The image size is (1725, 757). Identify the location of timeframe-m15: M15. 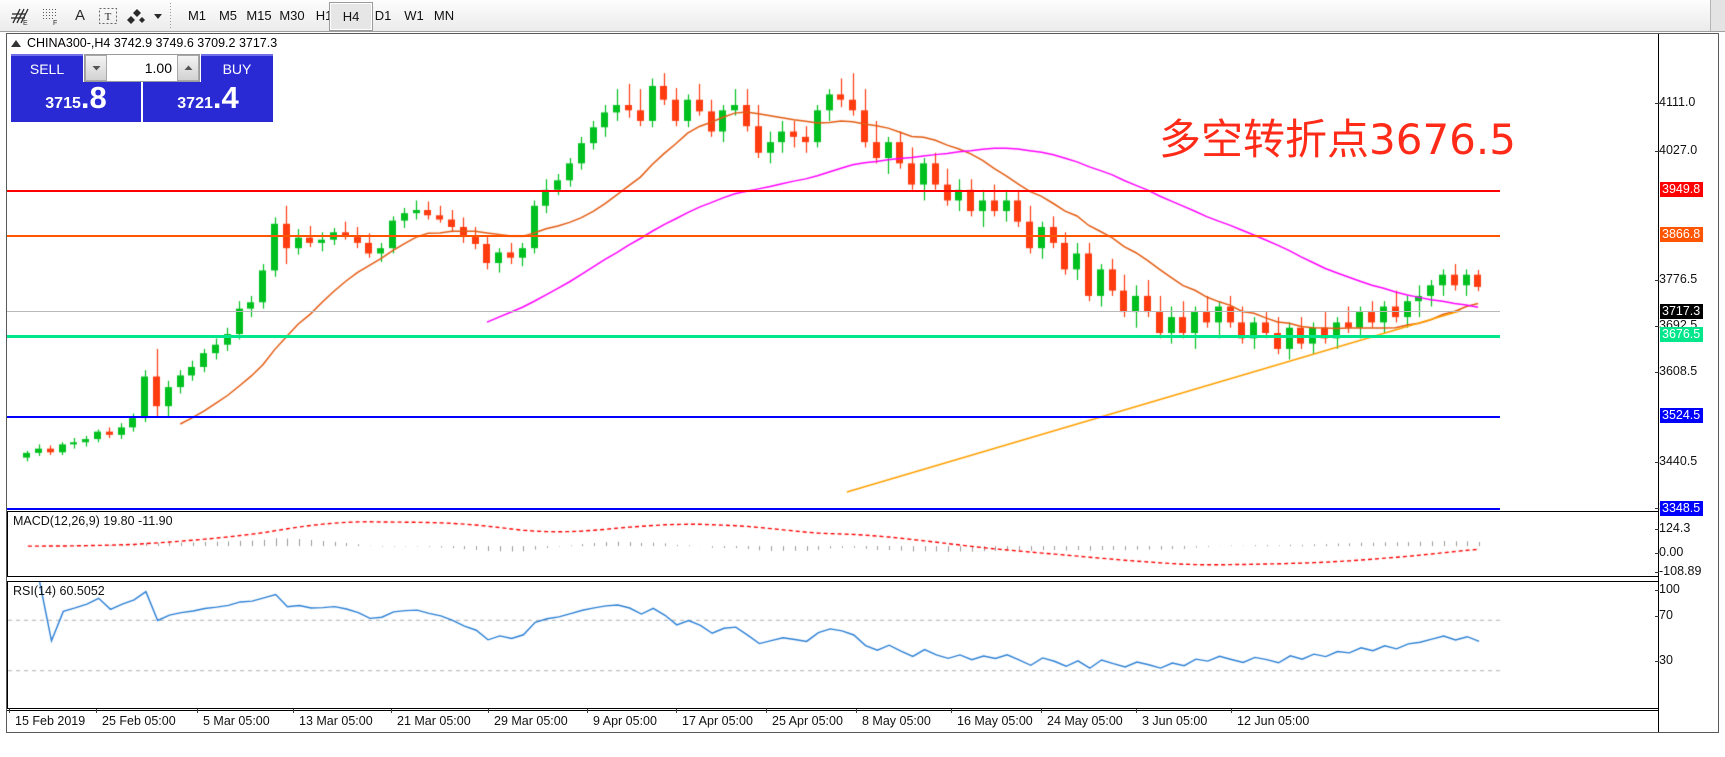
(259, 15).